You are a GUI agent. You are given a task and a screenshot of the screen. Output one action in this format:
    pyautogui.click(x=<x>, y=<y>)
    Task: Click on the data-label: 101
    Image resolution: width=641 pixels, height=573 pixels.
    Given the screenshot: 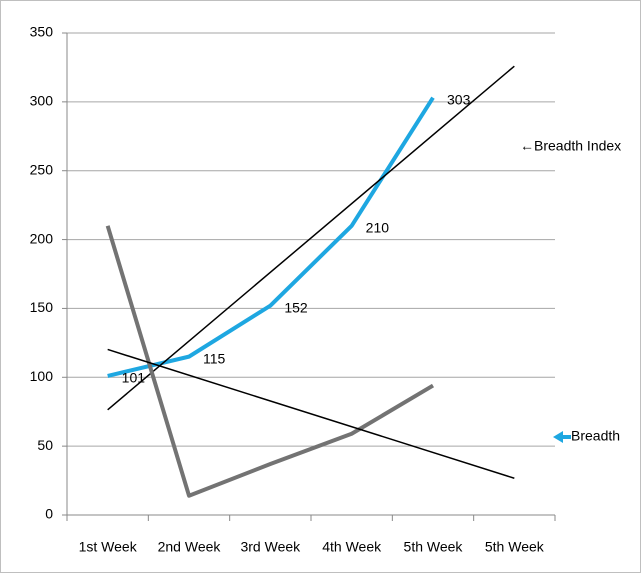 What is the action you would take?
    pyautogui.click(x=134, y=378)
    